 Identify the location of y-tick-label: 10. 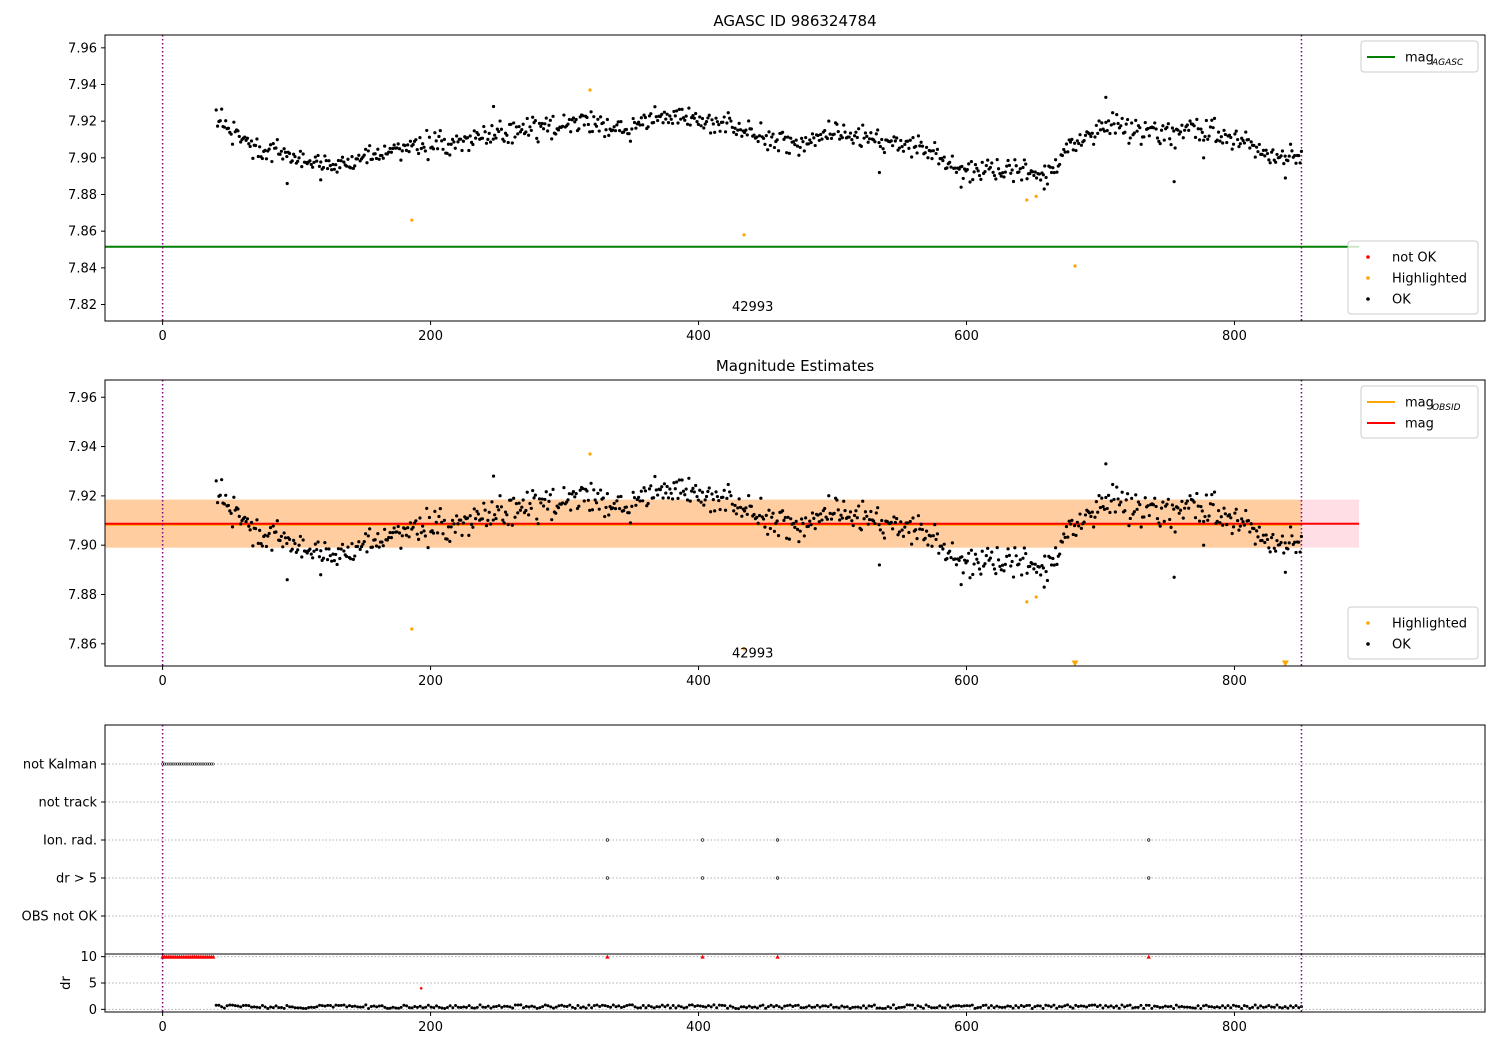
(88, 957).